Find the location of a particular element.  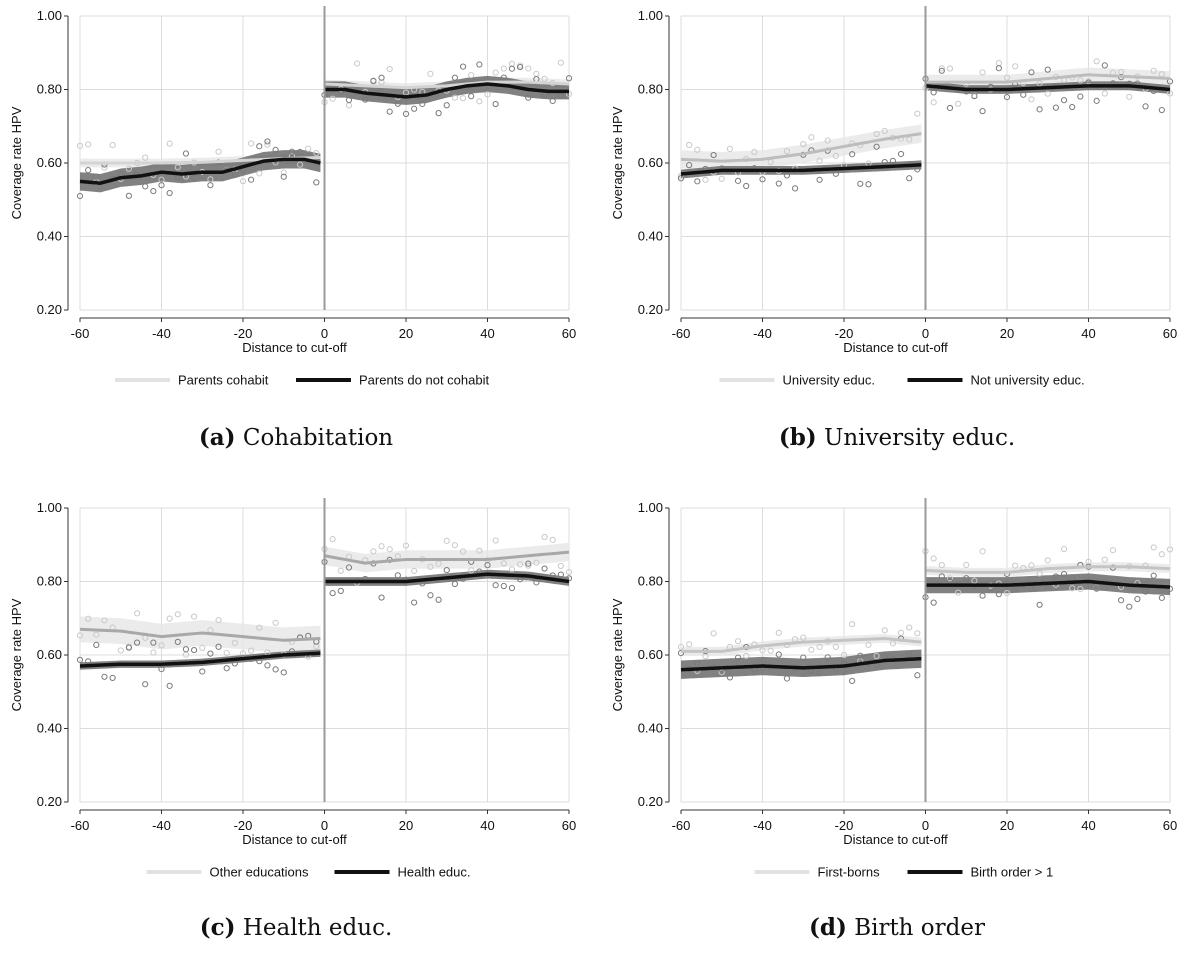

caption-letter-a: (a) is located at coordinates (217, 437).